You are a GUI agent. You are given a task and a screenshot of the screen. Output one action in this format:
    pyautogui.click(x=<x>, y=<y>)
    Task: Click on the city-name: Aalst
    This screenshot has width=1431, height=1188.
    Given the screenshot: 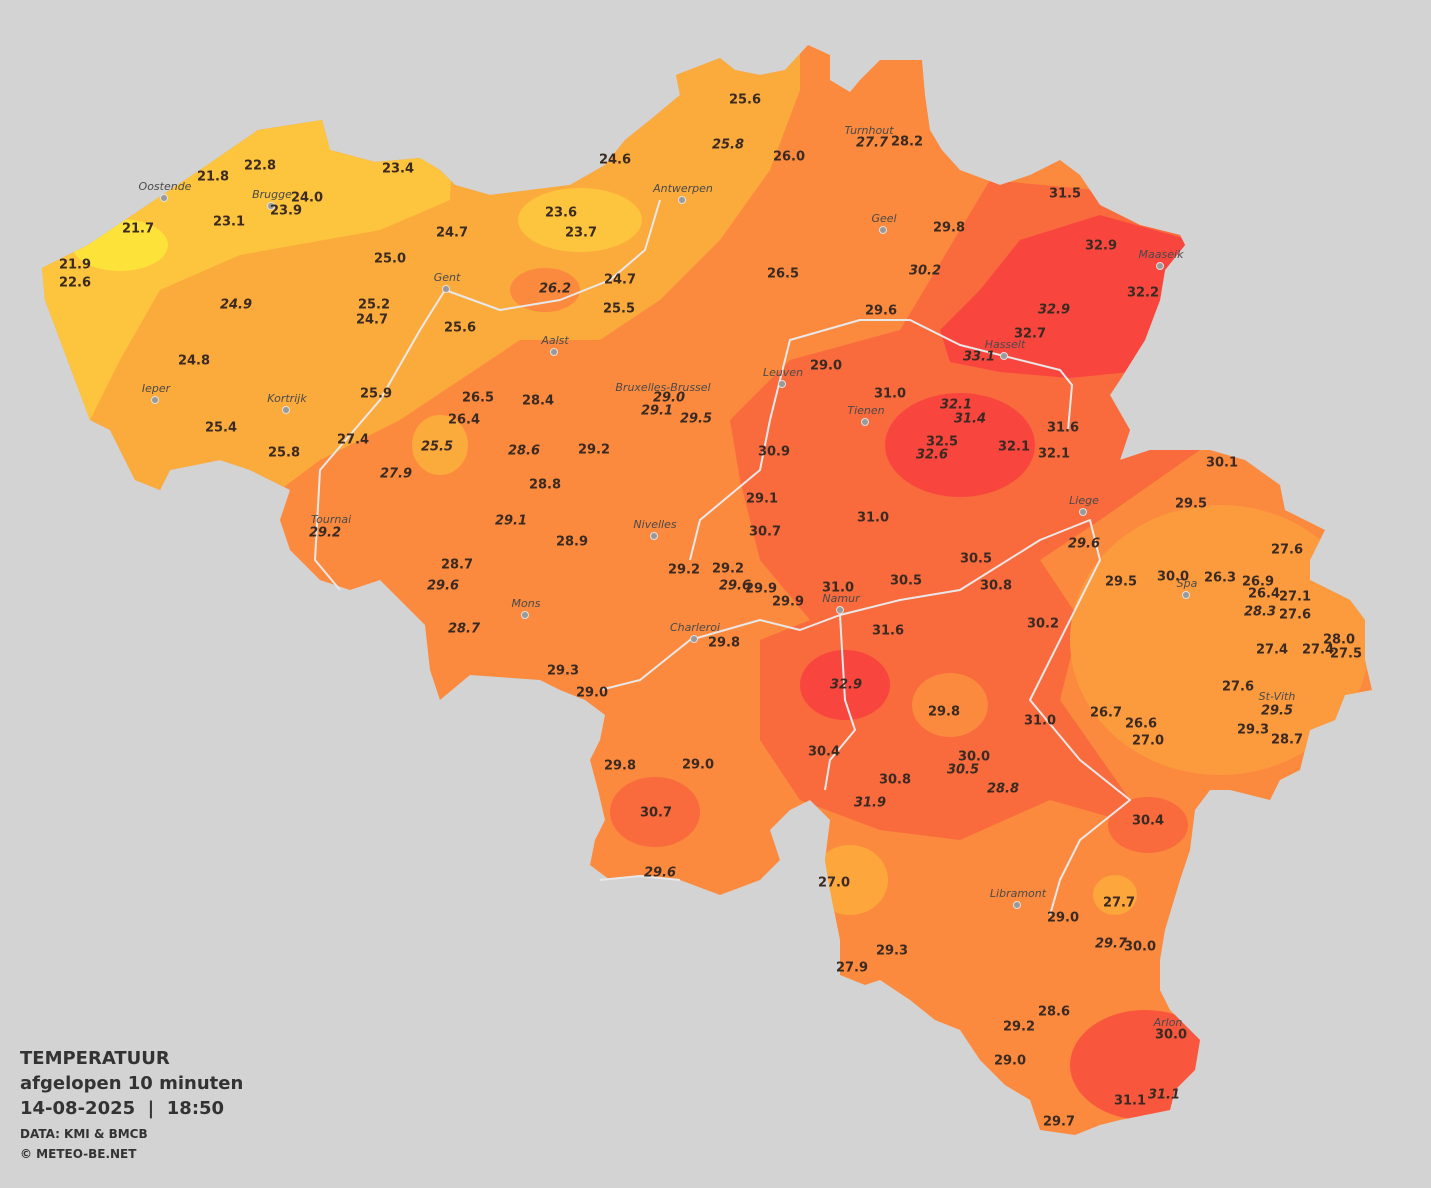 What is the action you would take?
    pyautogui.click(x=554, y=340)
    